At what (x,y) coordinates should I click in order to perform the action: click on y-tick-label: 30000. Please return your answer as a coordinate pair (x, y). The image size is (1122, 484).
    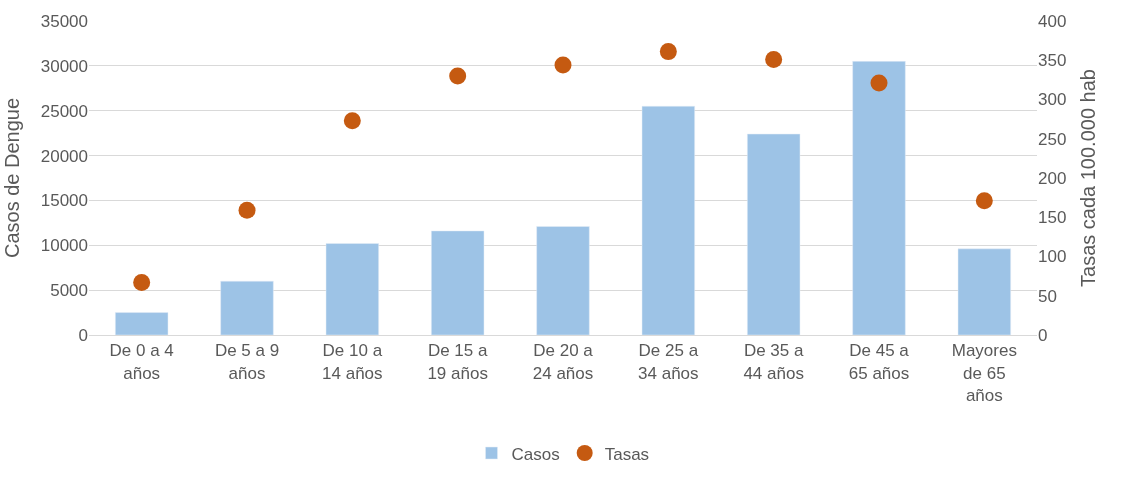
    Looking at the image, I should click on (64, 66).